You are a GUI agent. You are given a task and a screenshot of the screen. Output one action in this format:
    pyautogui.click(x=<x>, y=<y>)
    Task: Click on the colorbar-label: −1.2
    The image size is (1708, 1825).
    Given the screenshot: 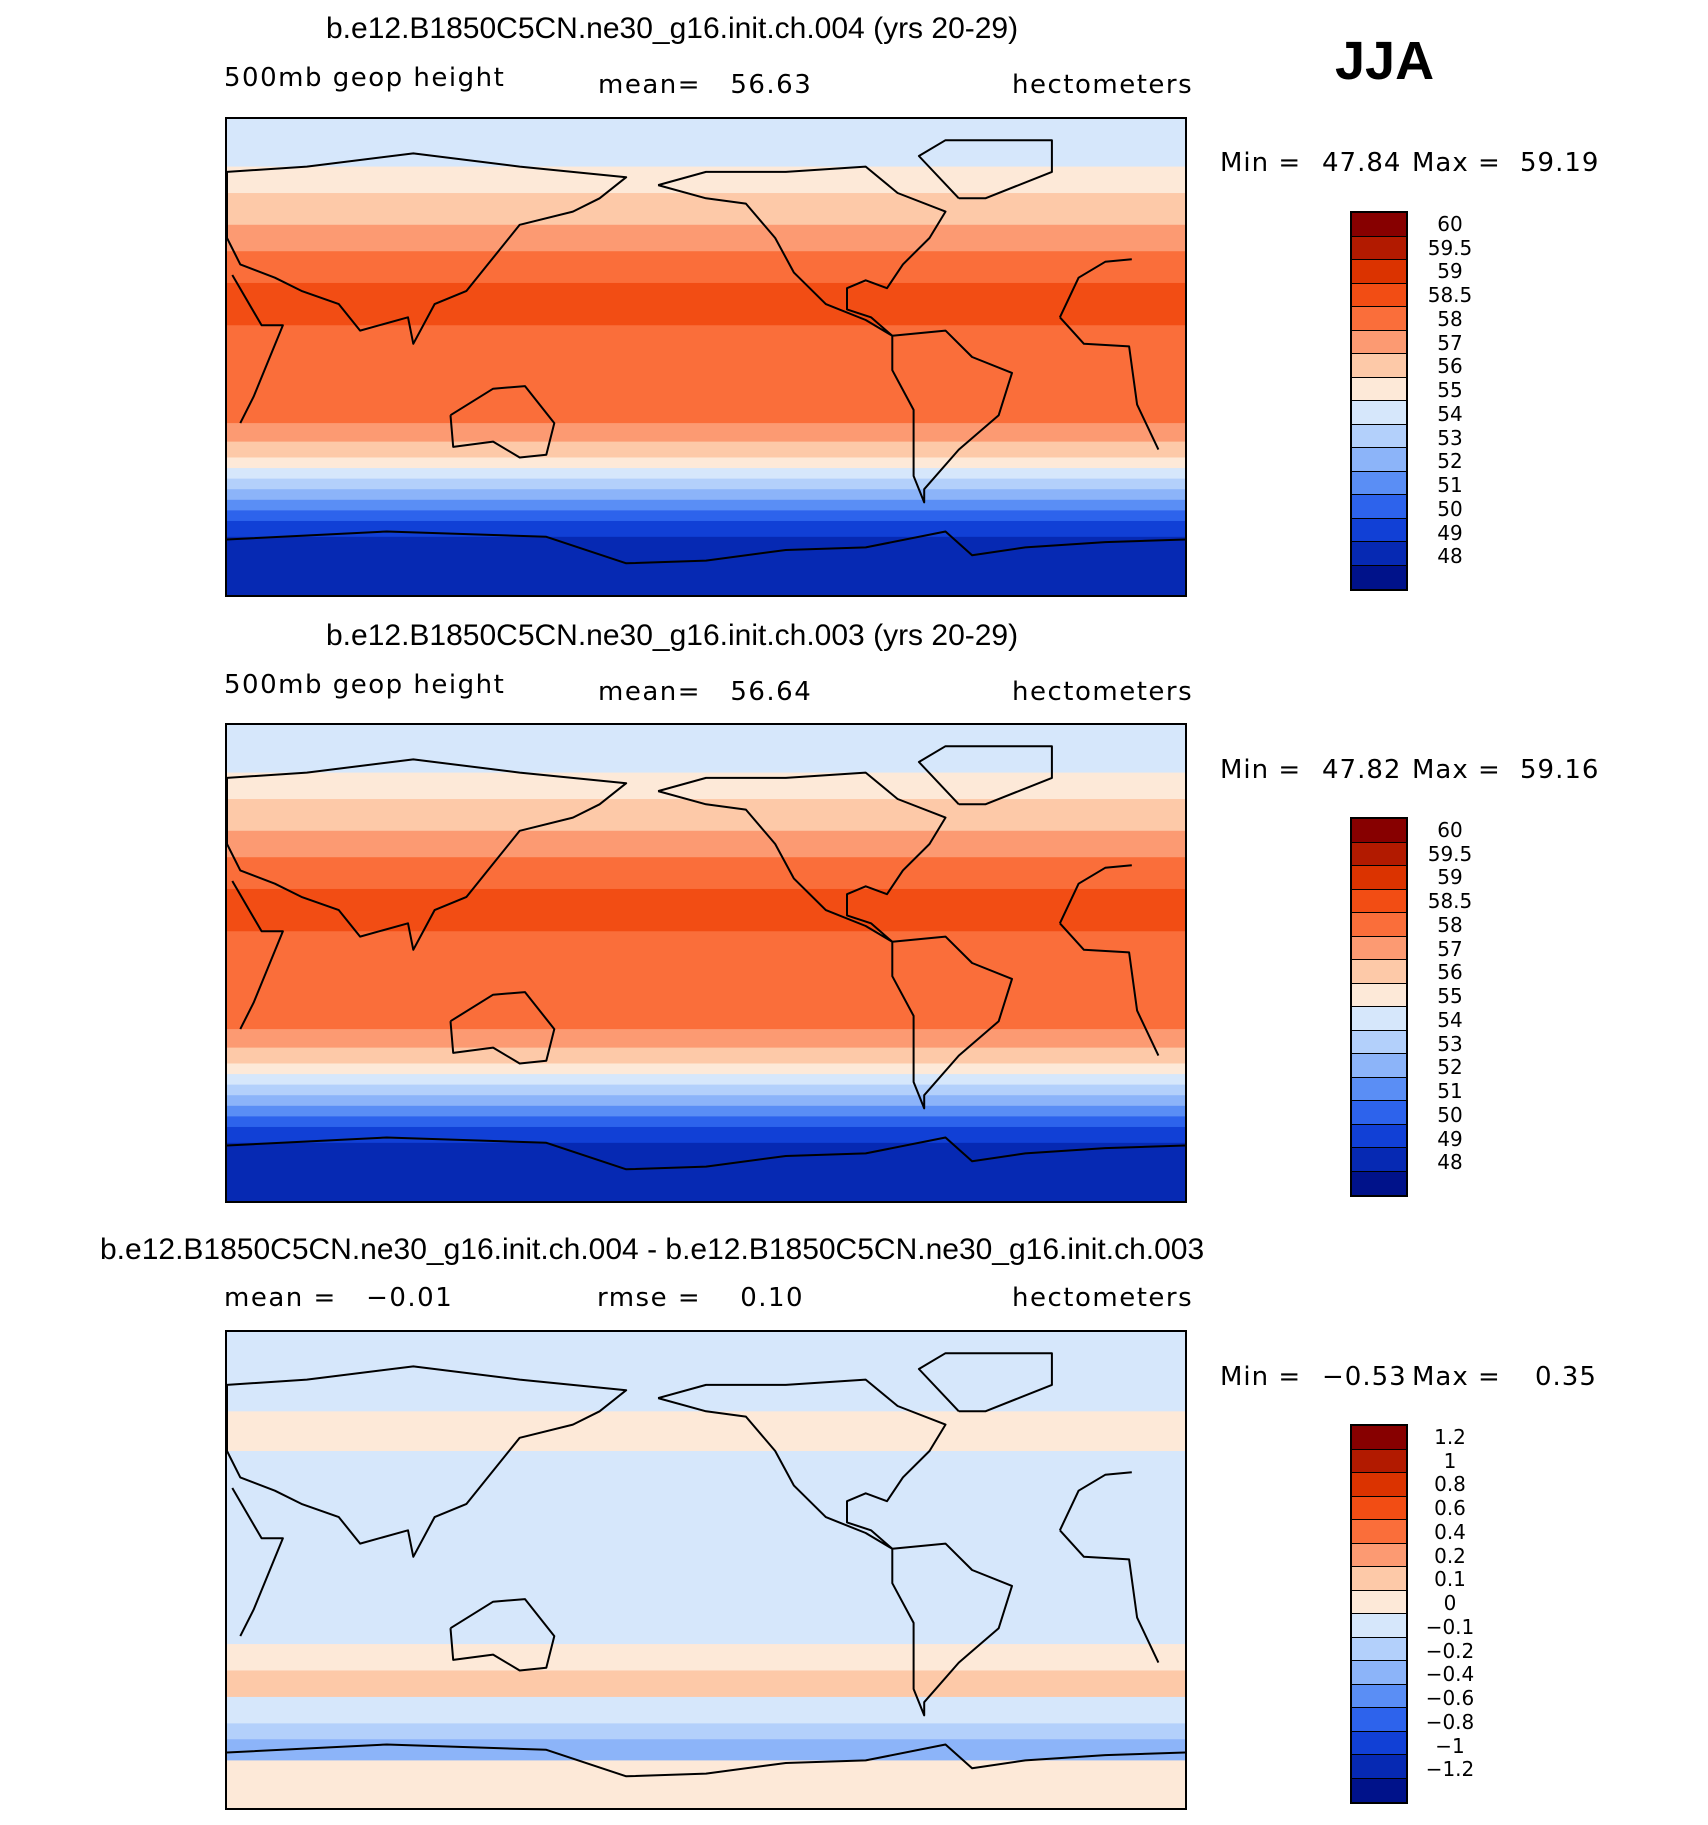 What is the action you would take?
    pyautogui.click(x=1450, y=1769)
    